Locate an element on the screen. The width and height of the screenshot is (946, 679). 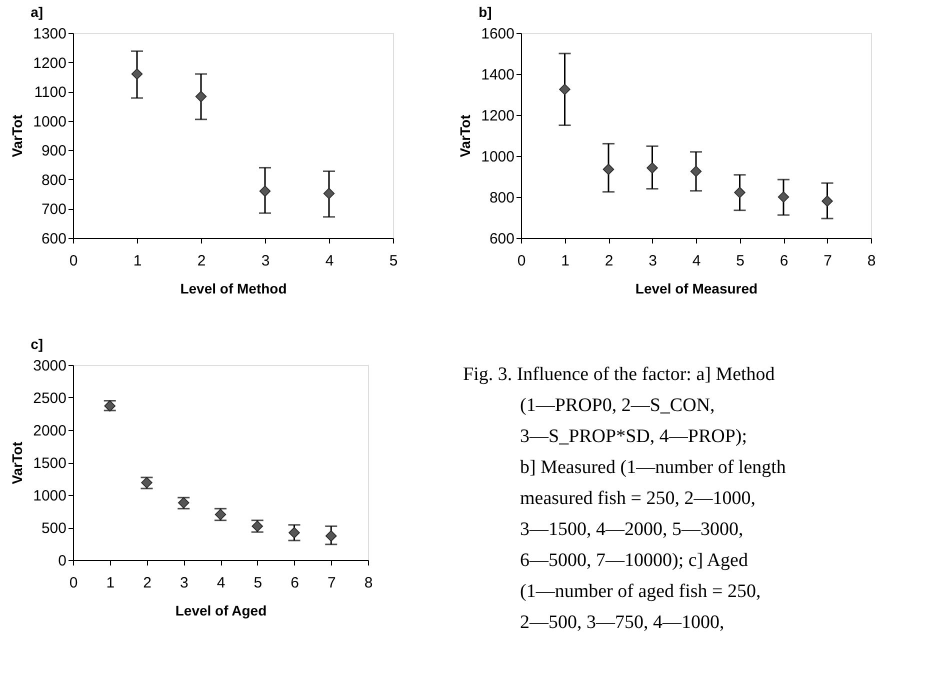
text: (1—number of aged fish = 250, is located at coordinates (640, 591).